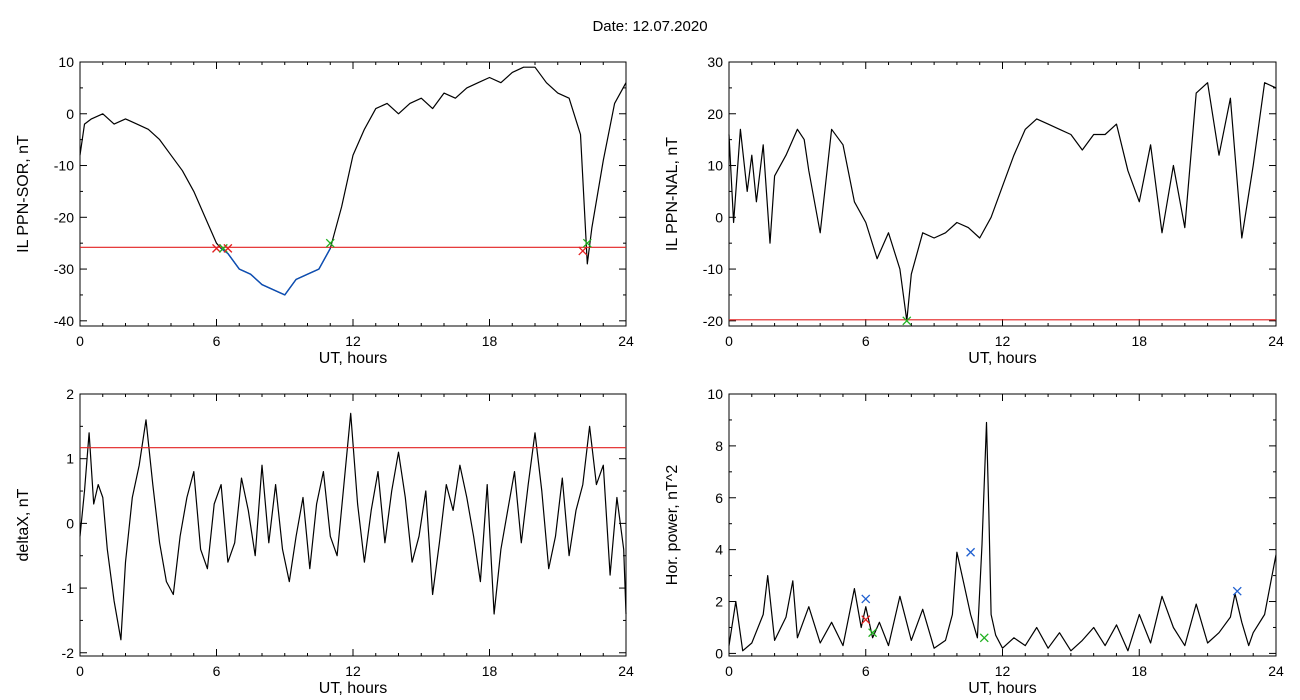 The width and height of the screenshot is (1300, 700). I want to click on y-tick-label: 30, so click(715, 62).